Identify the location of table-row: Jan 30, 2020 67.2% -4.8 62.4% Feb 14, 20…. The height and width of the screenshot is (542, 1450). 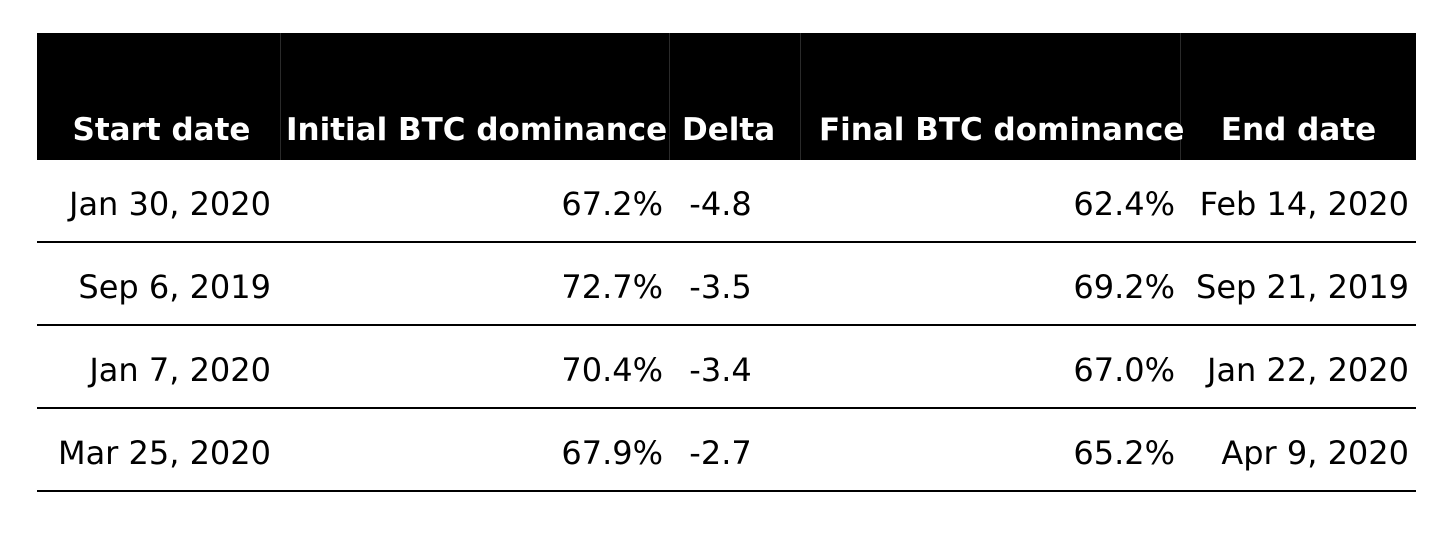
(726, 201).